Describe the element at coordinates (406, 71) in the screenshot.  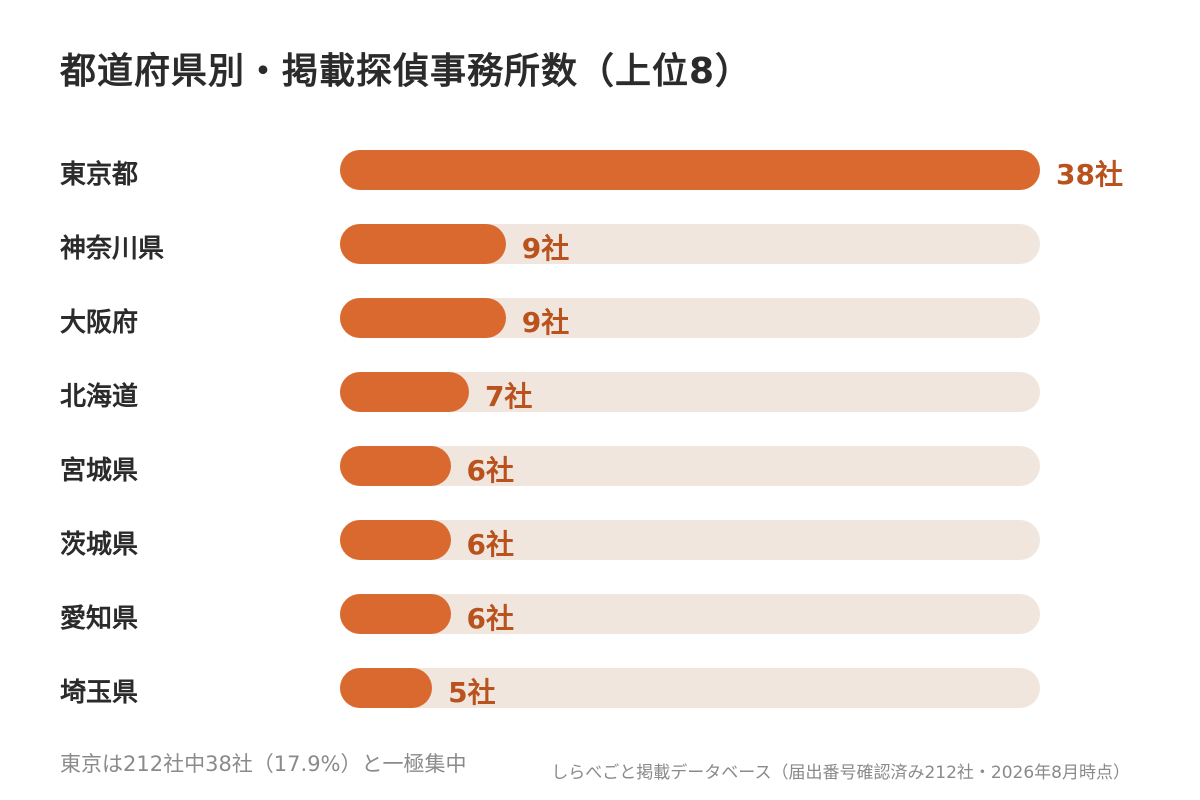
I see `chart-title: 都道府県別・掲載探偵事務所数（上位8）` at that location.